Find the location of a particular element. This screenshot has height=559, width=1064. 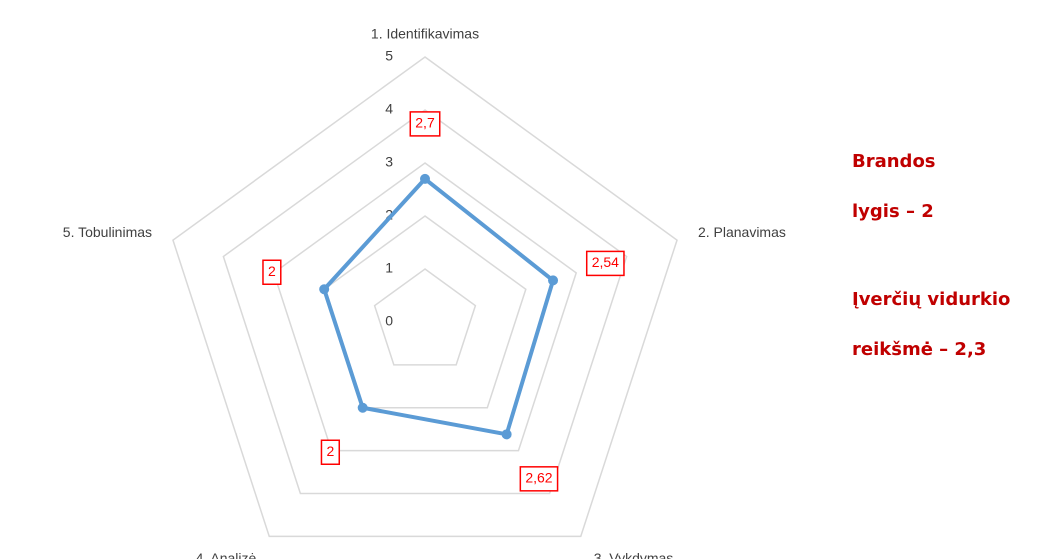

data-label: 2,62 is located at coordinates (538, 478).